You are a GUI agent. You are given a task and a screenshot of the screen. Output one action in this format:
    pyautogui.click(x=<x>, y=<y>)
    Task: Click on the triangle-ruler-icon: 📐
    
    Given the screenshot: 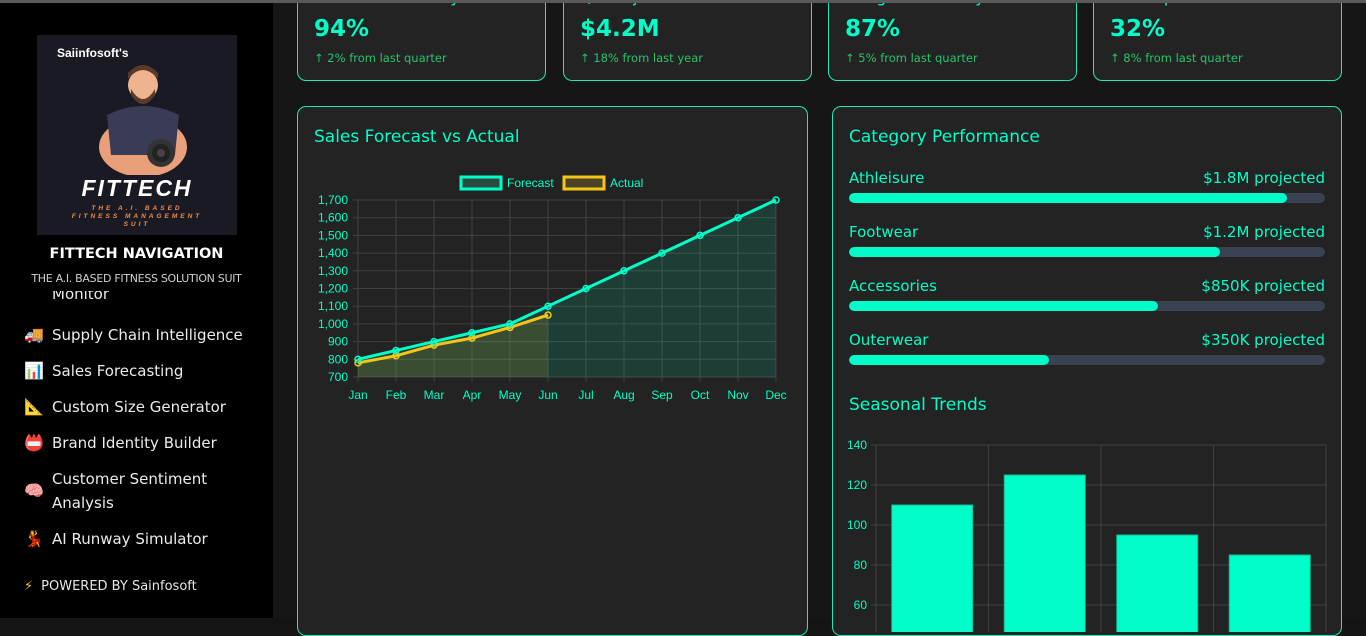 What is the action you would take?
    pyautogui.click(x=34, y=406)
    